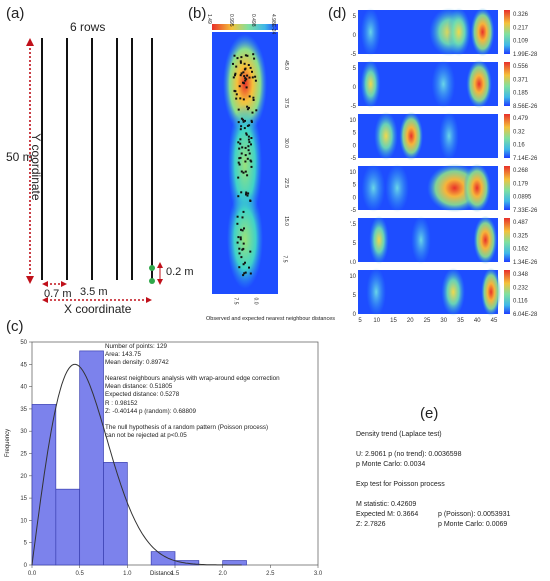 This screenshot has height=581, width=550. Describe the element at coordinates (121, 403) in the screenshot. I see `stats-line: R : 0.98152` at that location.